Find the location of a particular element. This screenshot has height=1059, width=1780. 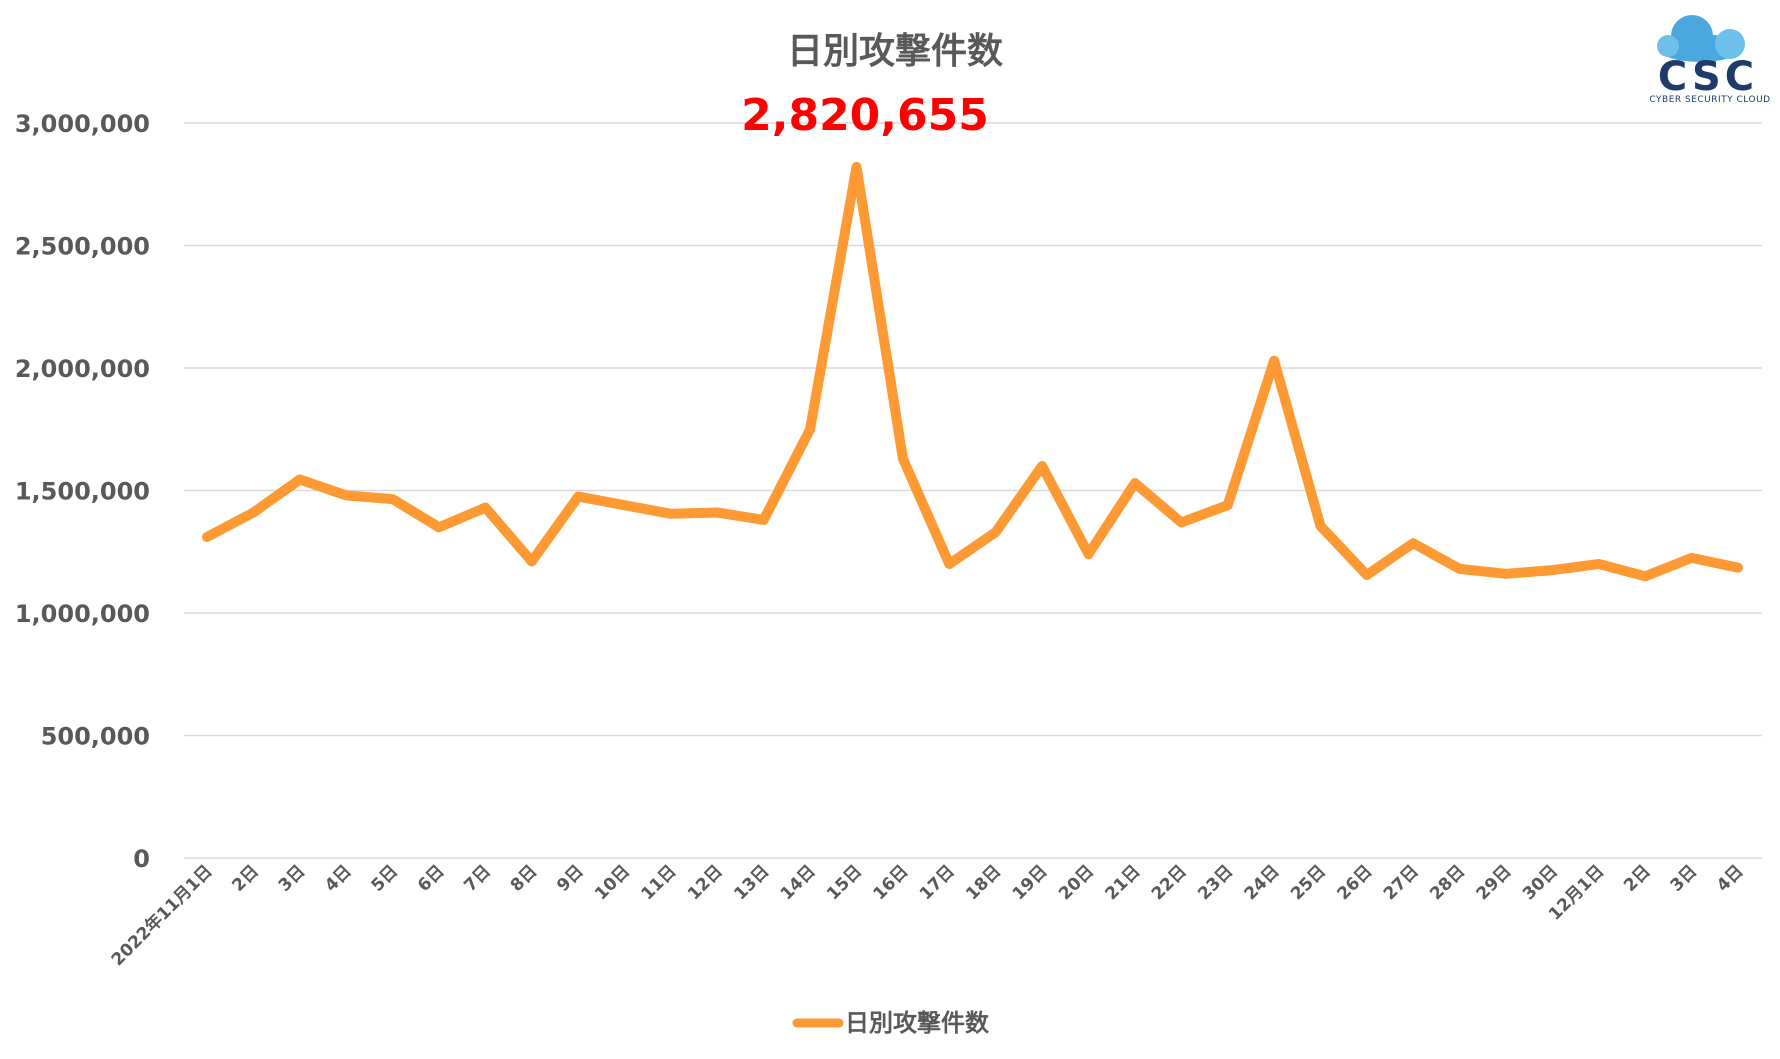

x-tick-label: 15日 is located at coordinates (844, 882).